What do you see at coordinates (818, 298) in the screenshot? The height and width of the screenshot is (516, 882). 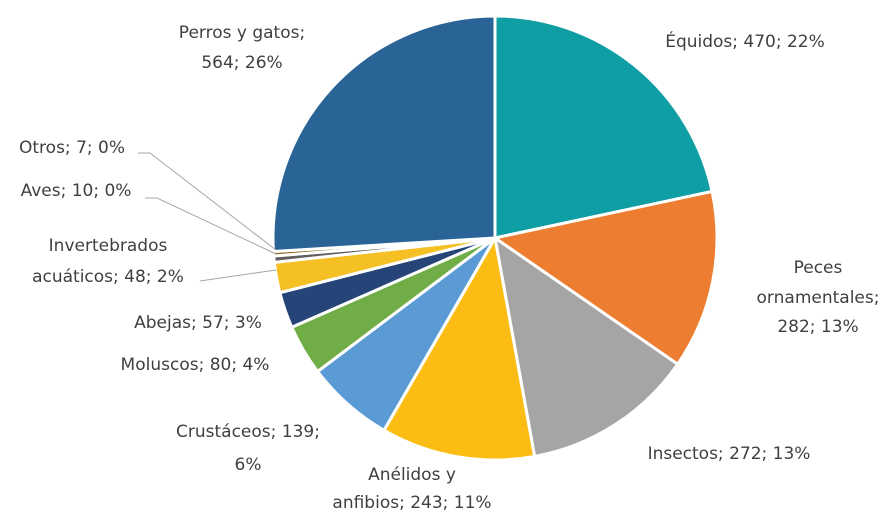 I see `slice-label: ornamentales;` at bounding box center [818, 298].